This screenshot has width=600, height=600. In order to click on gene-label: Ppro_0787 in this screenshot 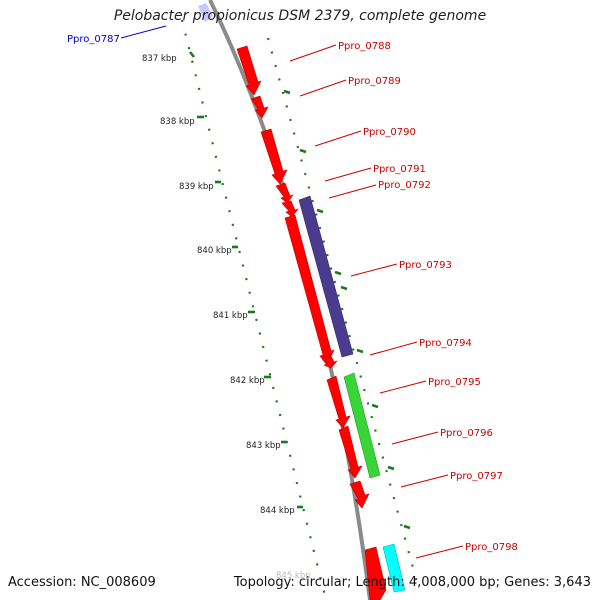, I will do `click(93, 39)`.